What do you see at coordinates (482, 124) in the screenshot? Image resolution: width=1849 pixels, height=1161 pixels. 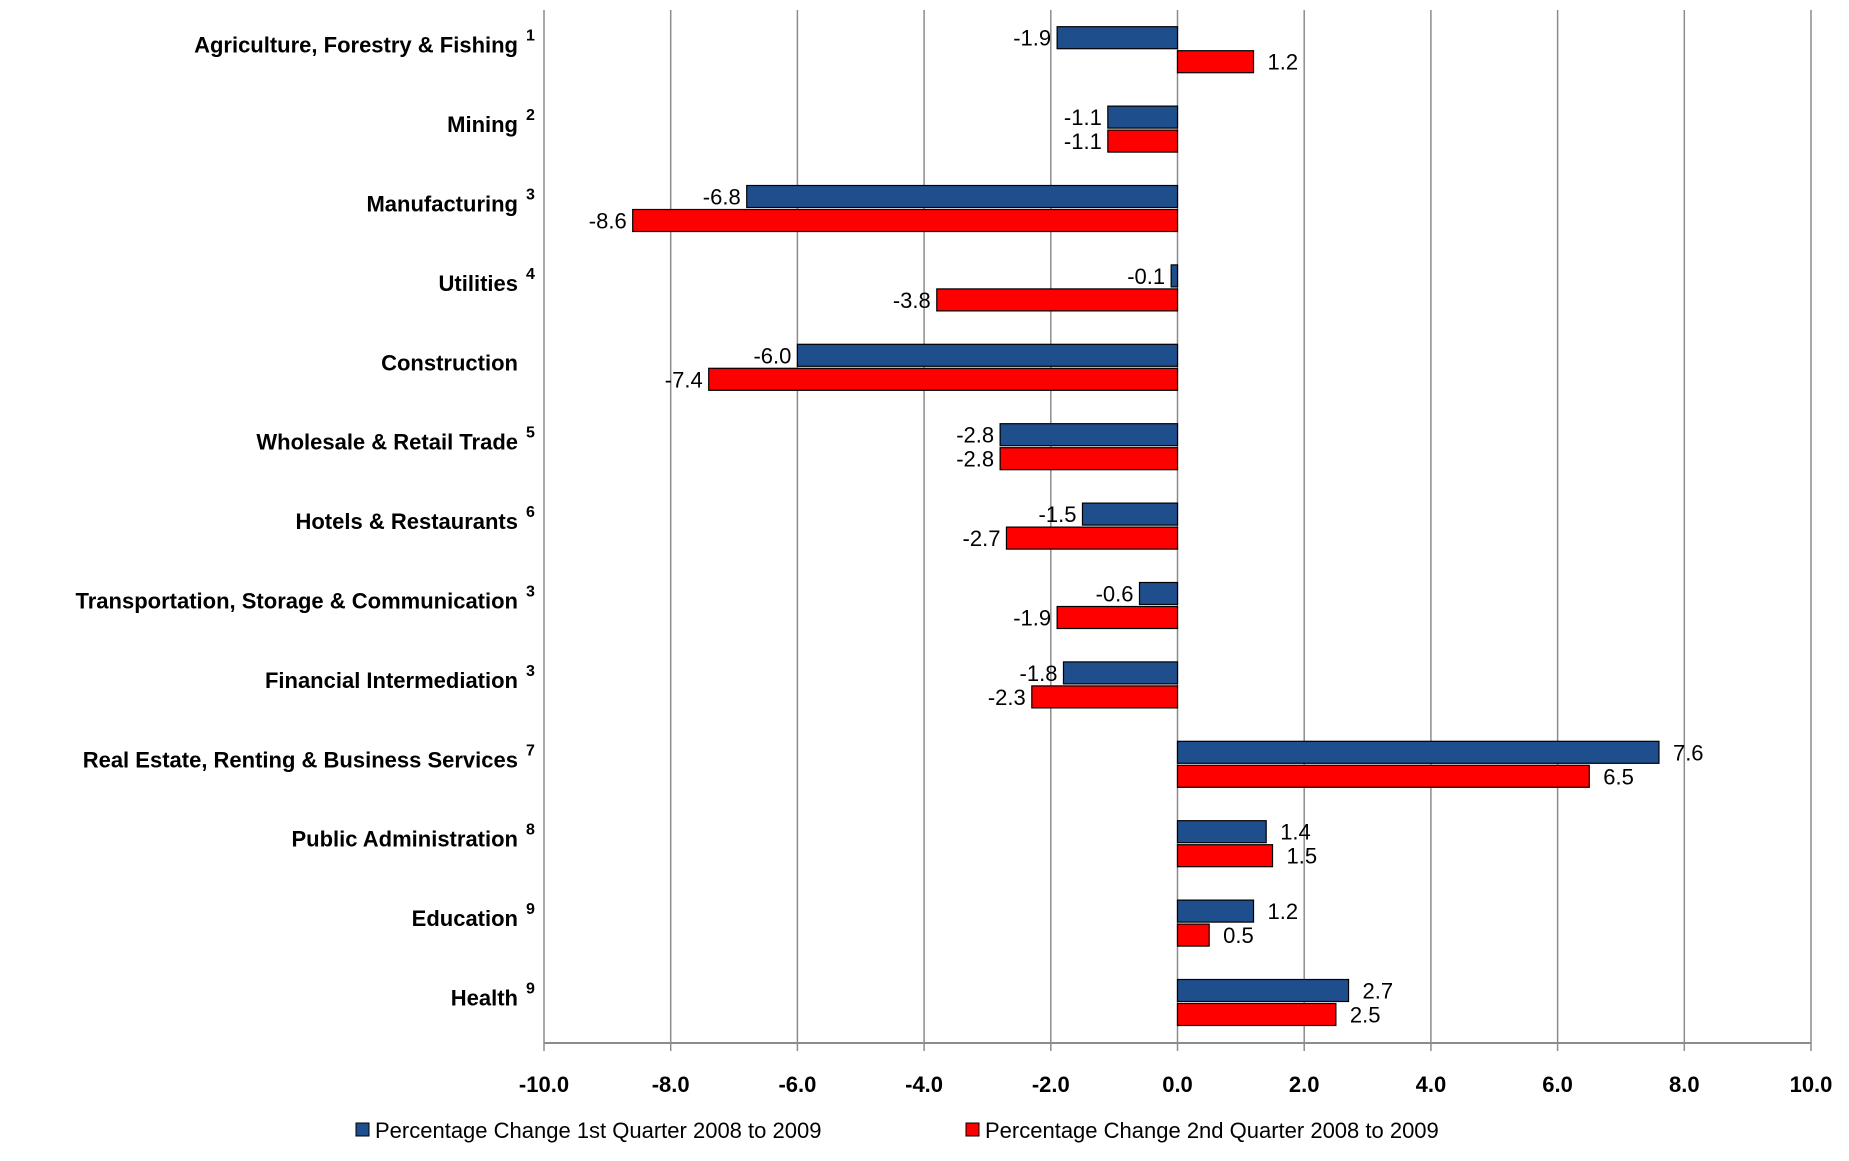 I see `category-label: Mining` at bounding box center [482, 124].